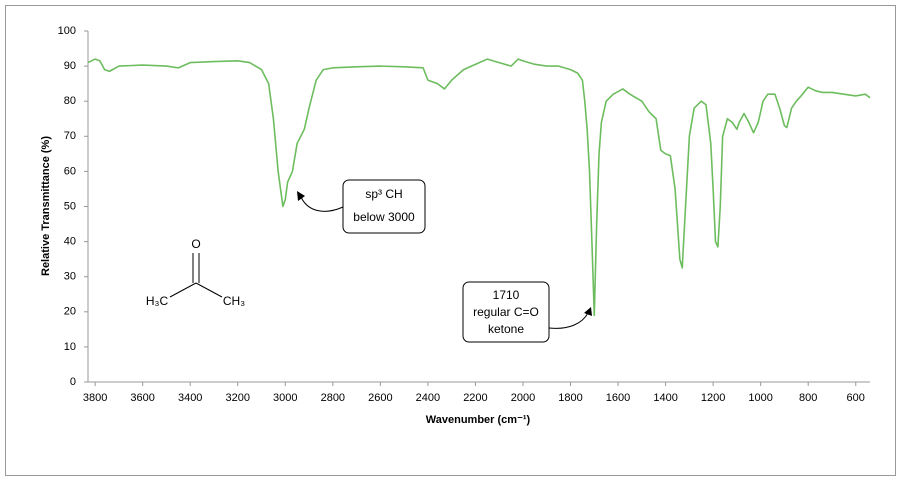  What do you see at coordinates (234, 301) in the screenshot?
I see `atom-label: CH₃` at bounding box center [234, 301].